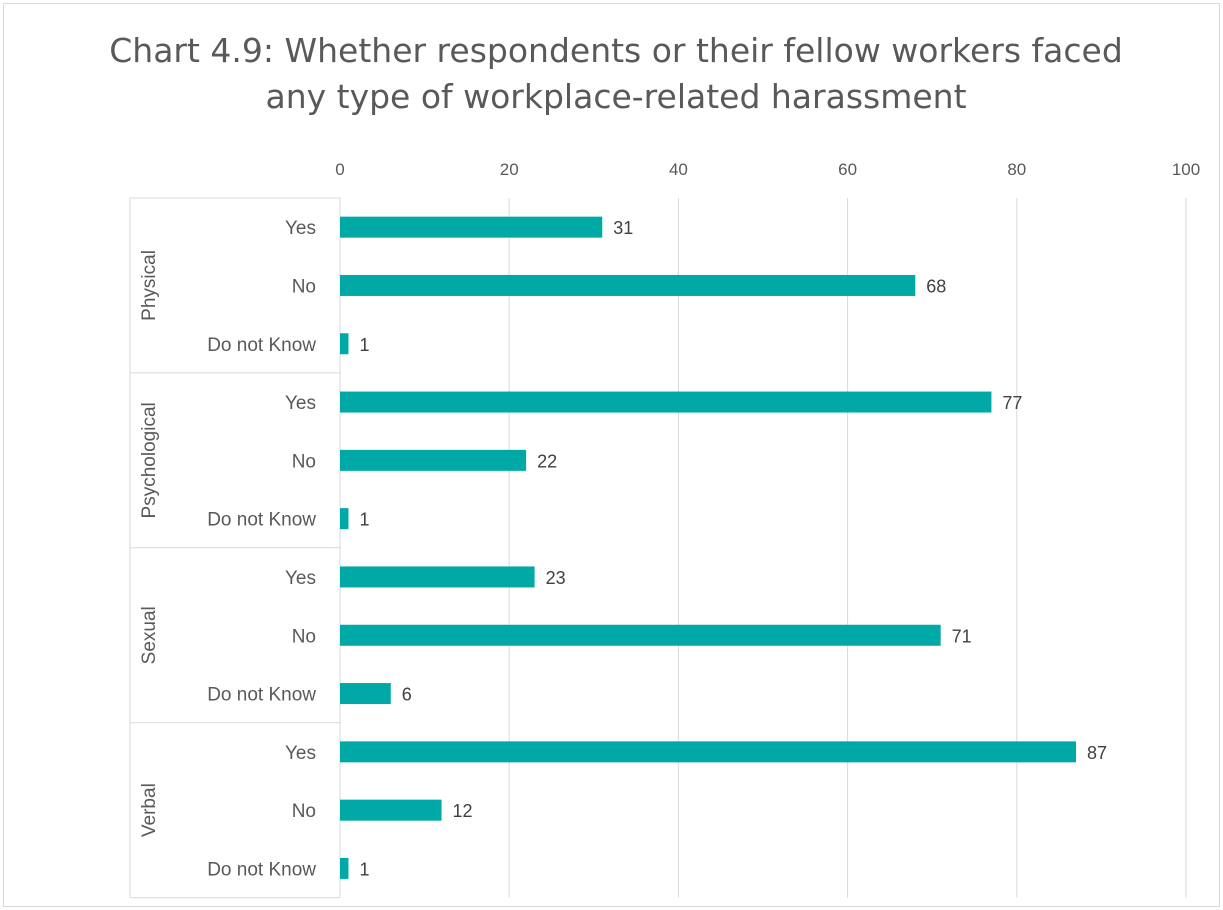 The image size is (1223, 910). What do you see at coordinates (149, 635) in the screenshot?
I see `group-label: Sexual` at bounding box center [149, 635].